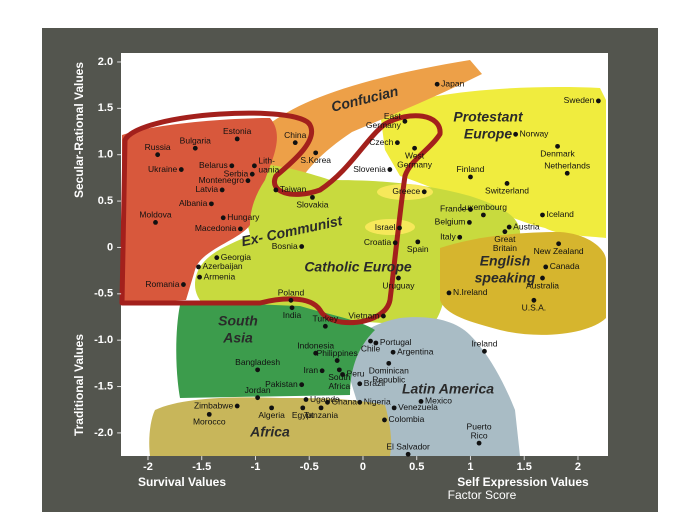 This screenshot has width=700, height=531. Describe the element at coordinates (484, 344) in the screenshot. I see `point-label: Ireland` at that location.